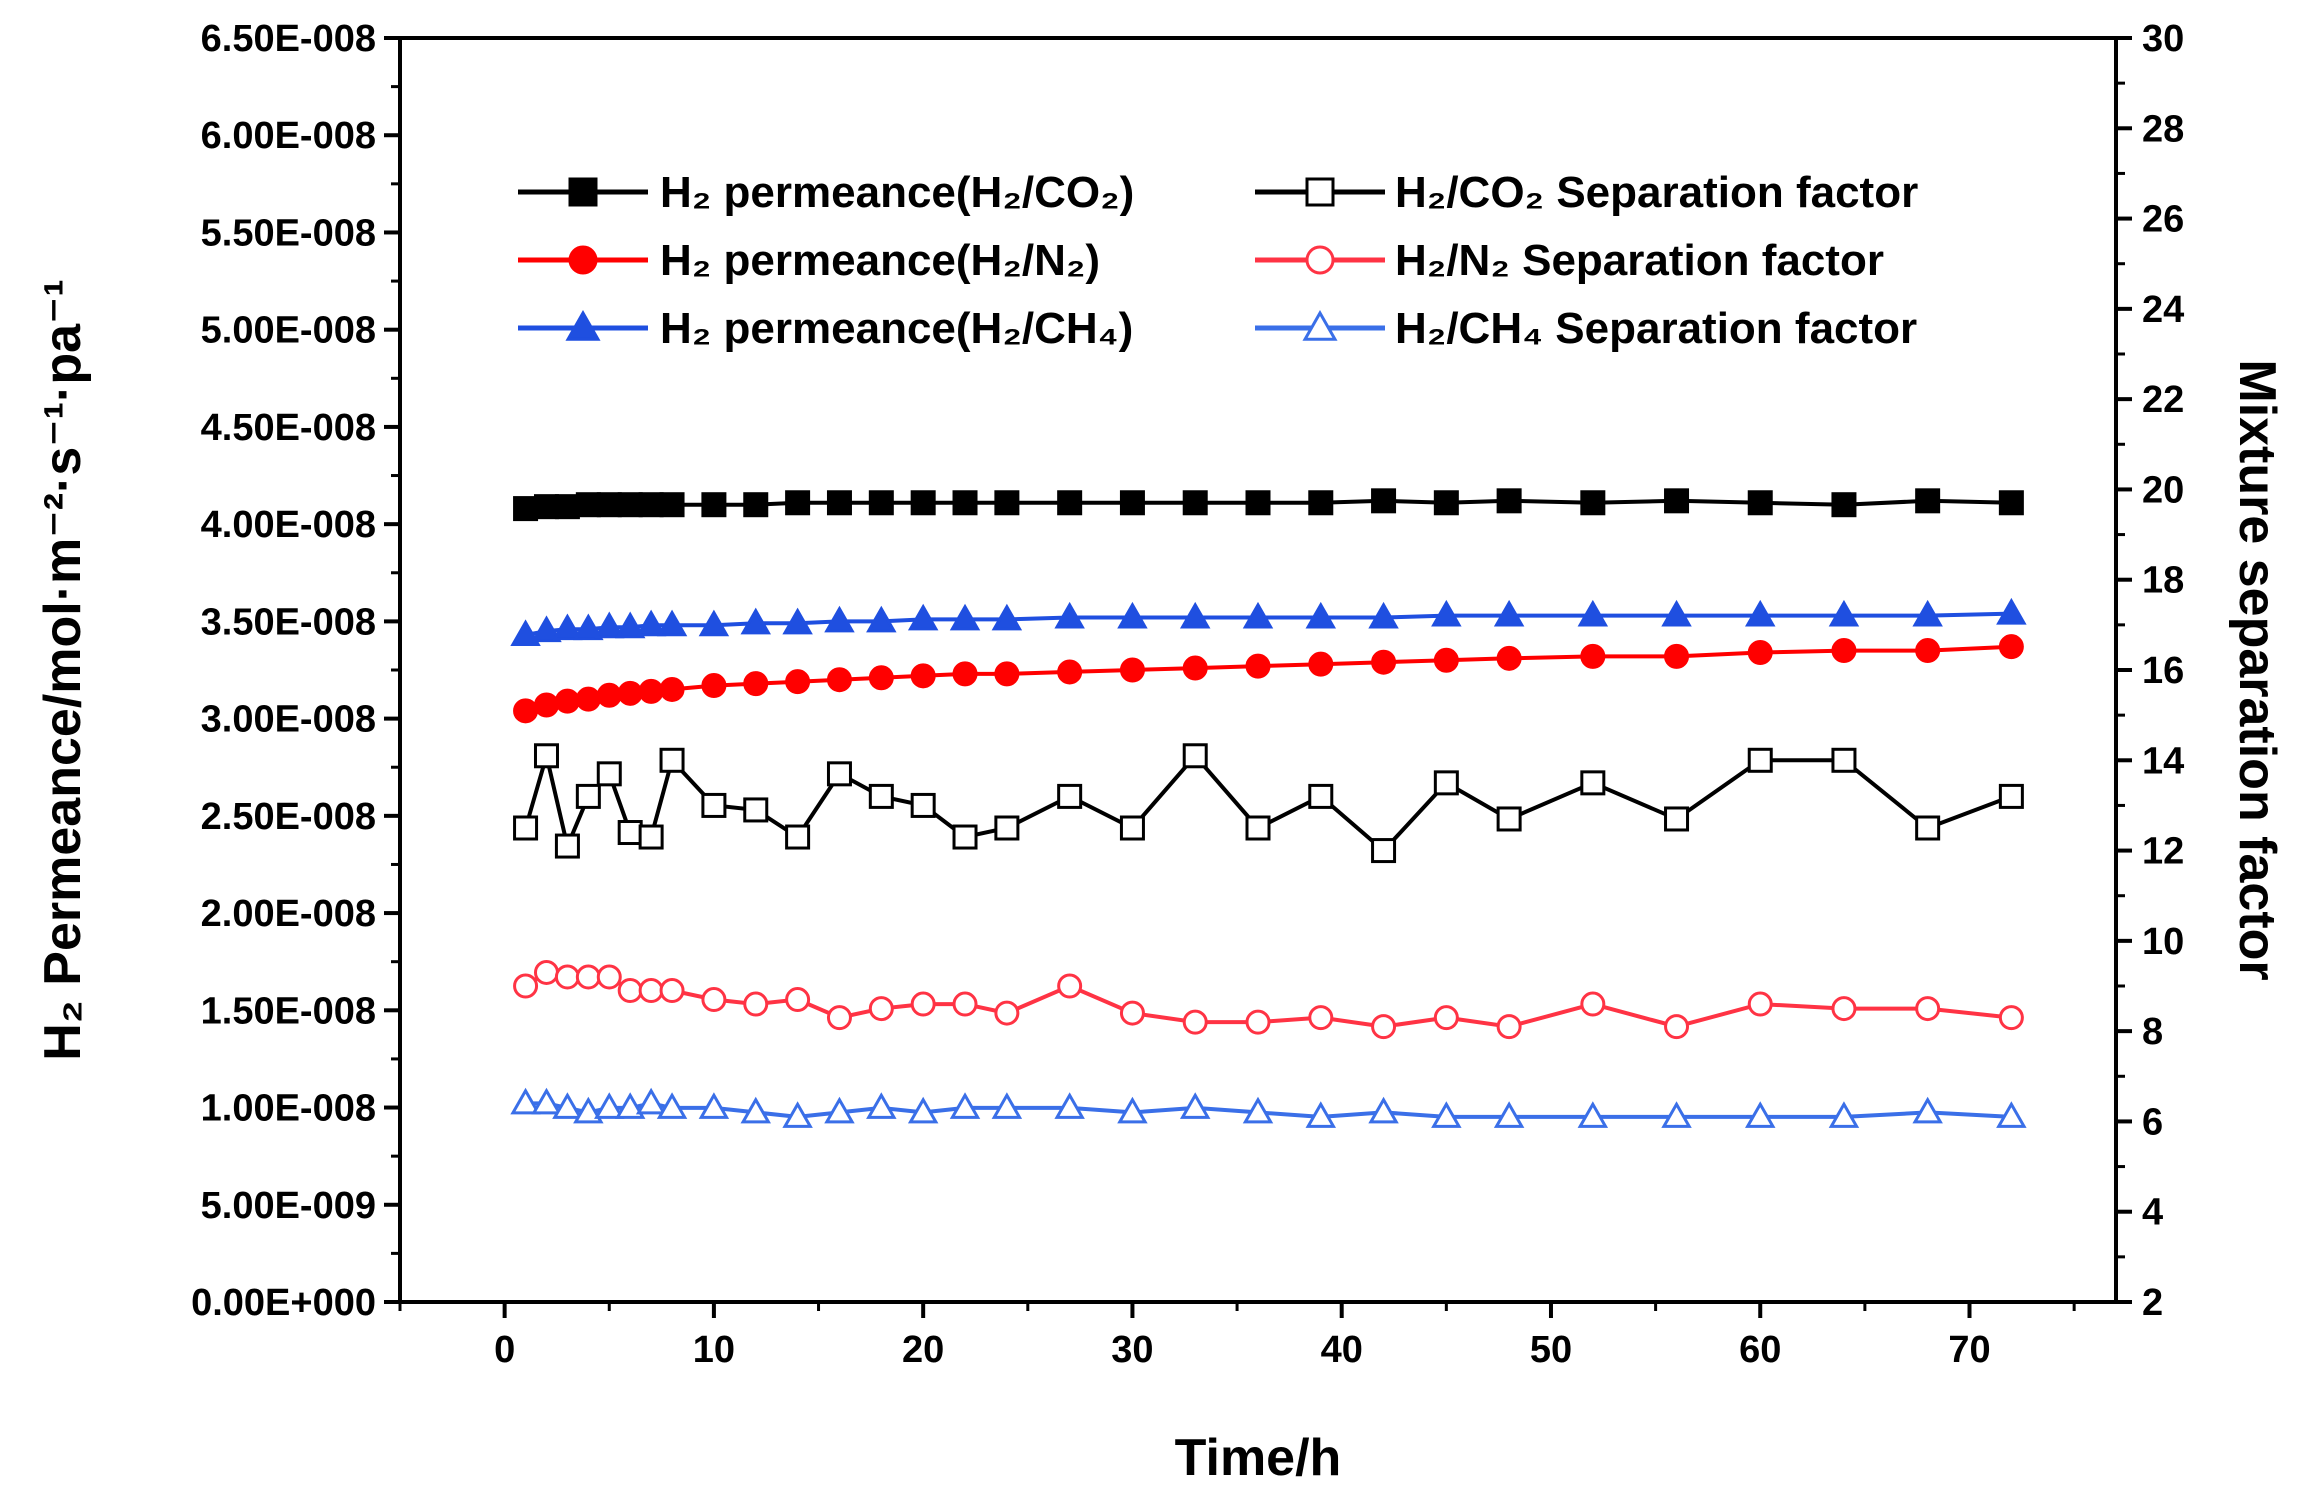 The height and width of the screenshot is (1500, 2303). I want to click on left-tick-label: 5.00E-008, so click(288, 331).